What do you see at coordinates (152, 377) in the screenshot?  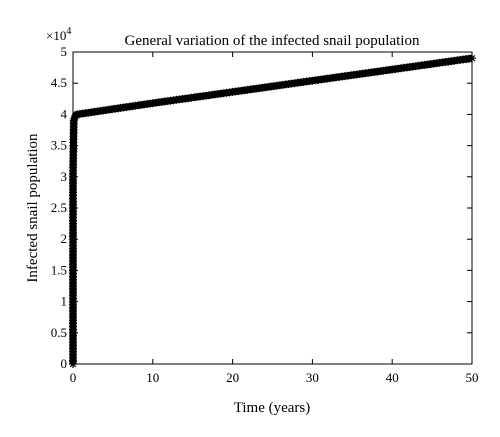 I see `x-tick-label: 10` at bounding box center [152, 377].